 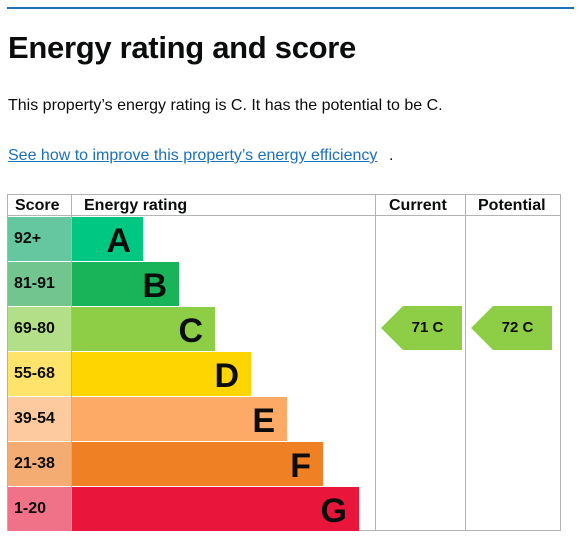 What do you see at coordinates (427, 327) in the screenshot?
I see `current-rating-label: 71 C` at bounding box center [427, 327].